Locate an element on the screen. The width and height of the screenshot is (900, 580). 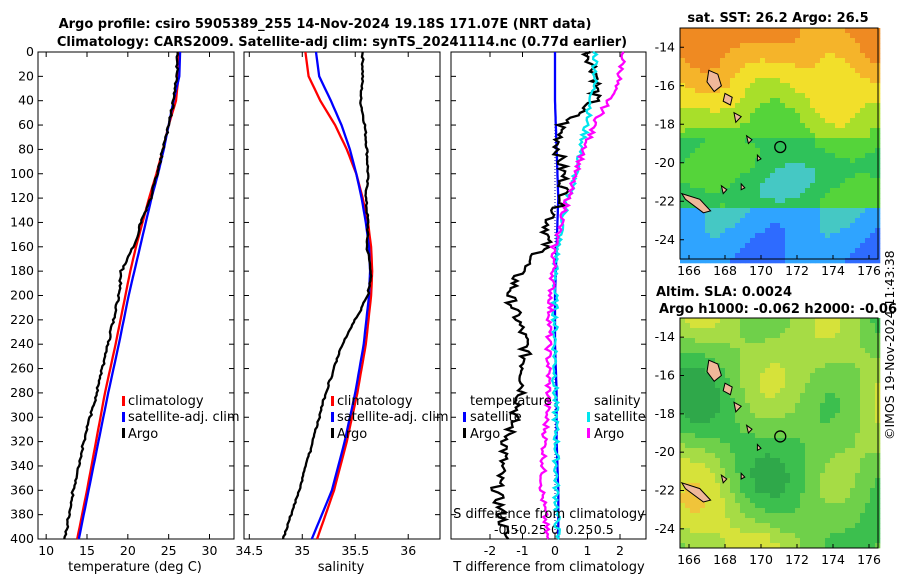
legend-swatch-satellite is located at coordinates (123, 417).